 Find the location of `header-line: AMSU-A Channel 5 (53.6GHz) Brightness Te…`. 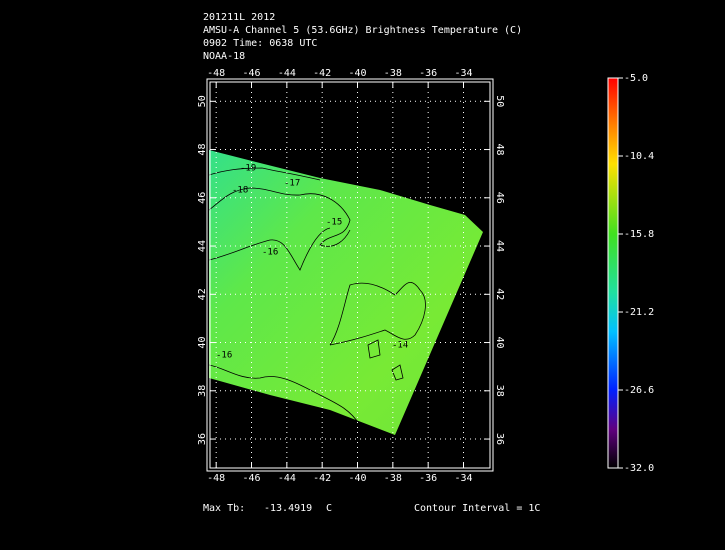

header-line: AMSU-A Channel 5 (53.6GHz) Brightness Te… is located at coordinates (362, 30).